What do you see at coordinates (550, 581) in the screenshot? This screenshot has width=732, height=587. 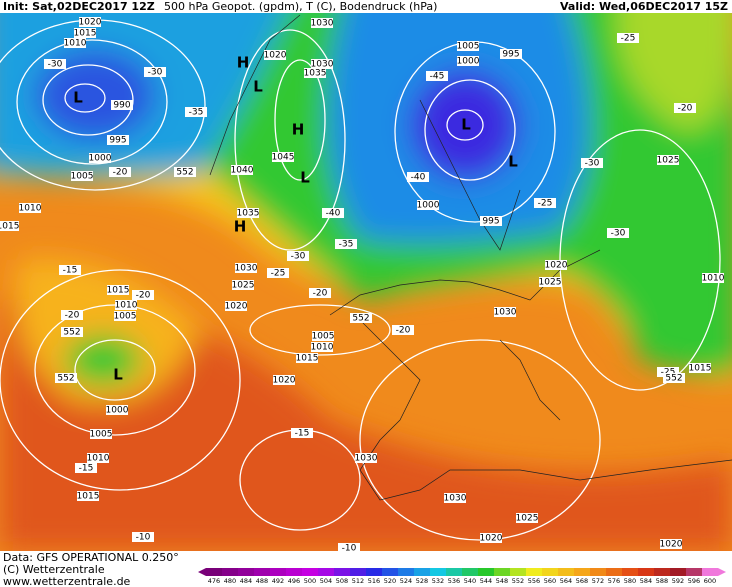 I see `colorbar-label: 560` at bounding box center [550, 581].